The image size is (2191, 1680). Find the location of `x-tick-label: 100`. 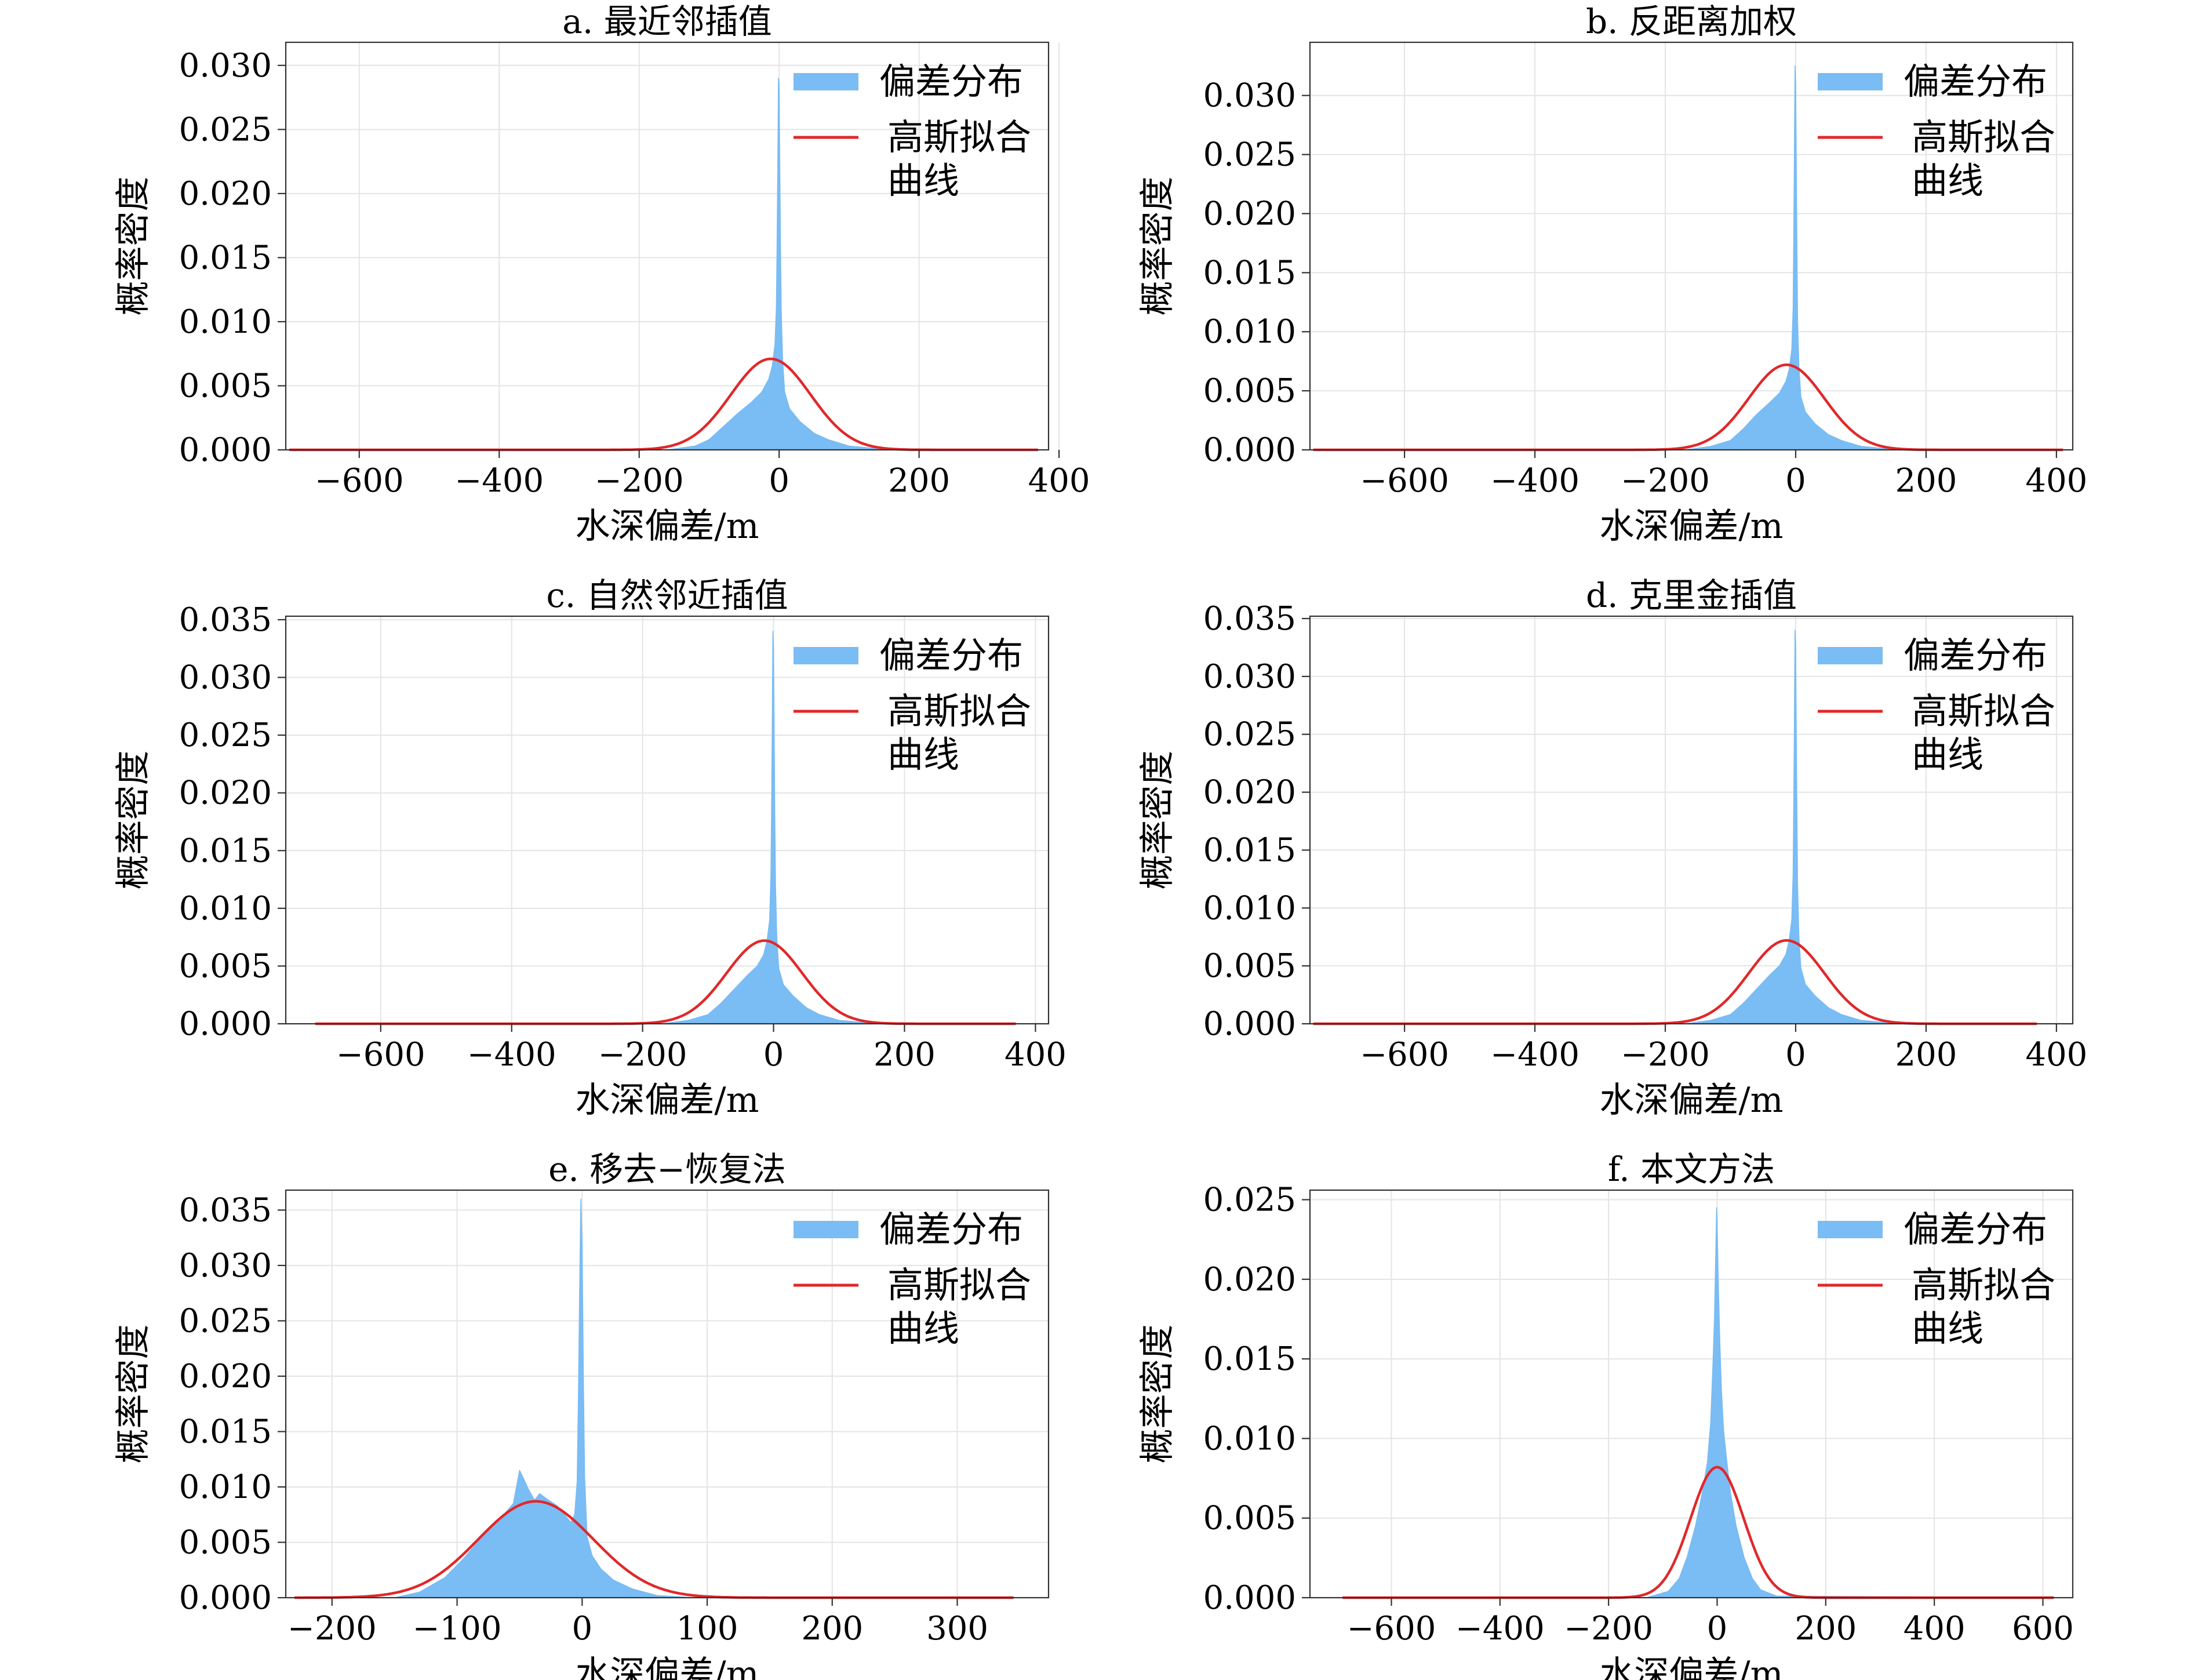

x-tick-label: 100 is located at coordinates (707, 1629).